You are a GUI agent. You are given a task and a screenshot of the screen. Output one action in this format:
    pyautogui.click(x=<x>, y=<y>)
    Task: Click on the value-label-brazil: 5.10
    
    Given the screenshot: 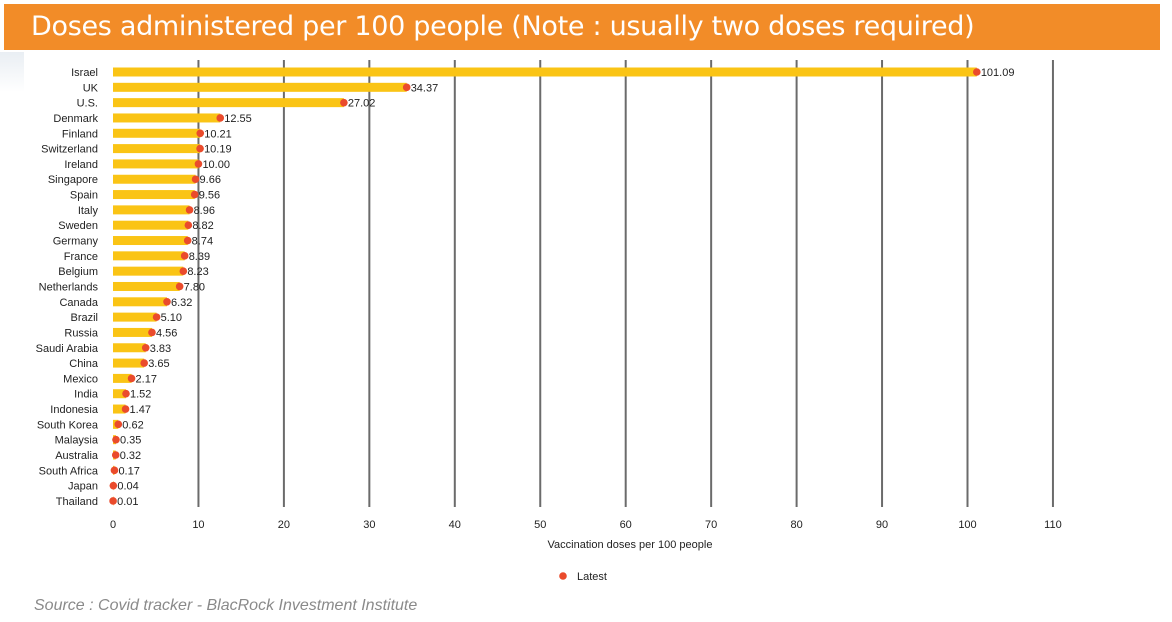 What is the action you would take?
    pyautogui.click(x=171, y=318)
    